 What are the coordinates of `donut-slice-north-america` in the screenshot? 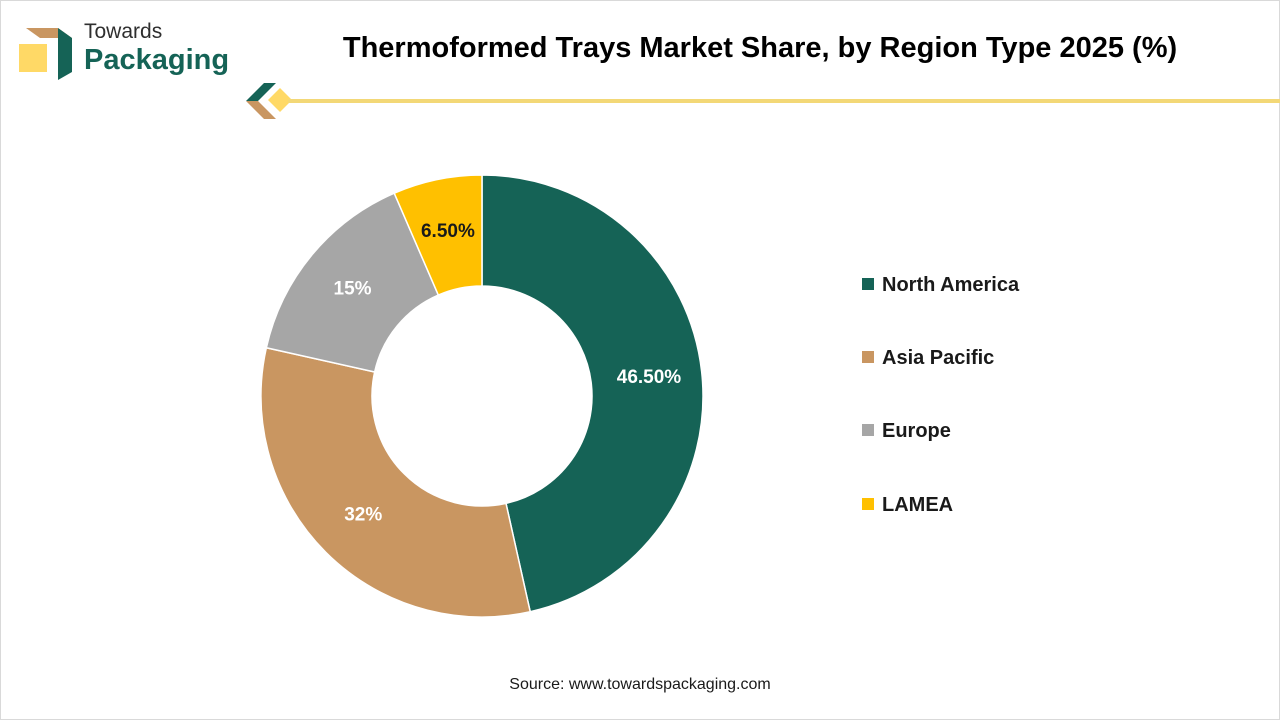 It's located at (592, 393).